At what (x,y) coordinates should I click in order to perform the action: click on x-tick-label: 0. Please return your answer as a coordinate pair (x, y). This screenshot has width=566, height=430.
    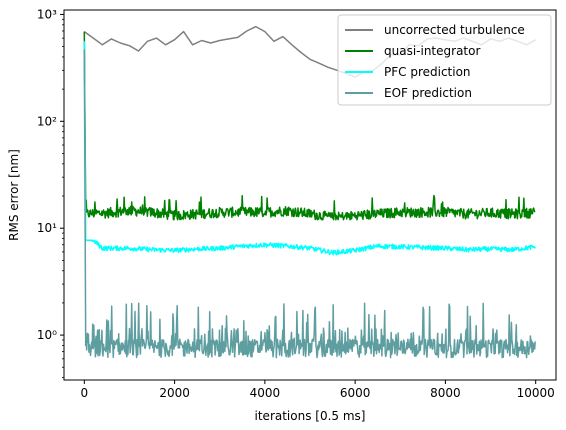
    Looking at the image, I should click on (84, 393).